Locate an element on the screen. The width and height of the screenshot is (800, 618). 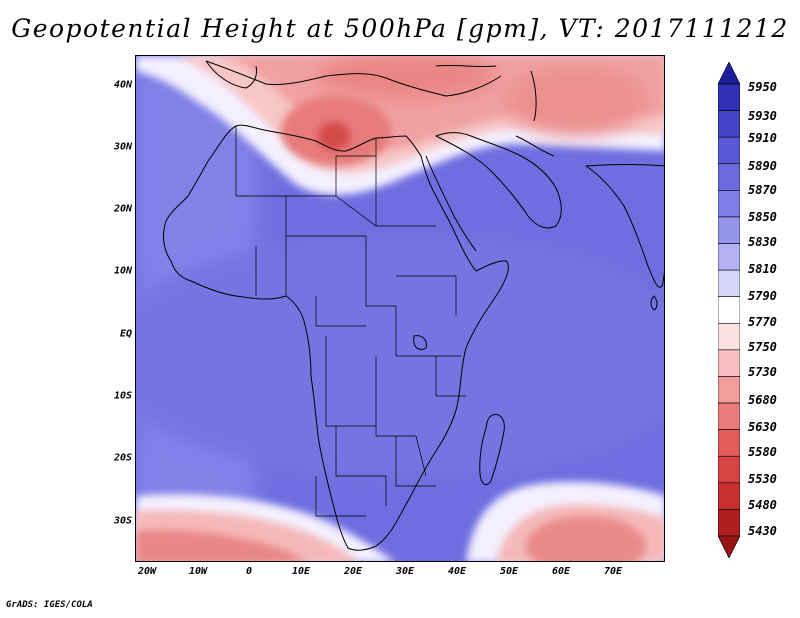
lon-label-50e: 50E is located at coordinates (509, 571).